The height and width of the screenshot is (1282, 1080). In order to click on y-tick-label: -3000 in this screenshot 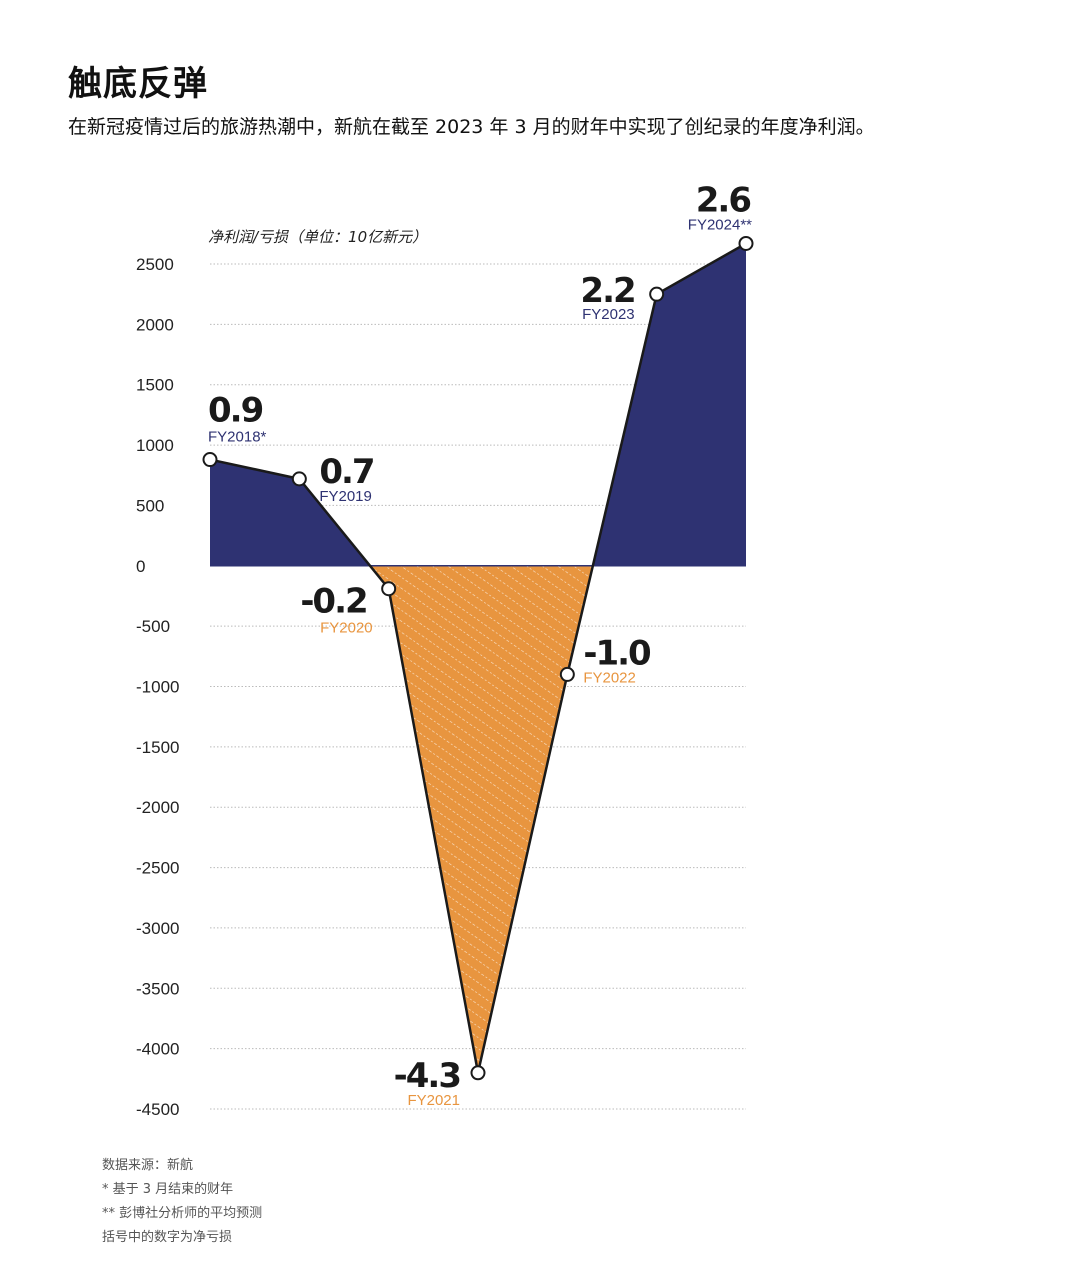, I will do `click(157, 928)`.